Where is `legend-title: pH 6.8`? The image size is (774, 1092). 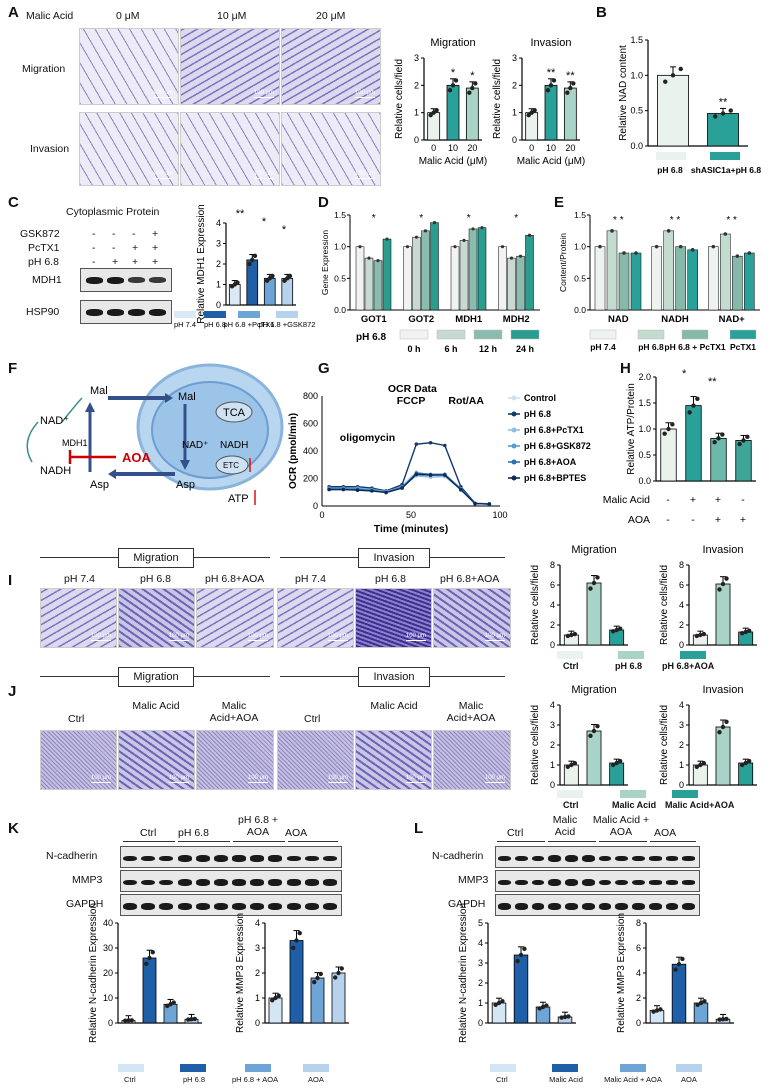 legend-title: pH 6.8 is located at coordinates (371, 337).